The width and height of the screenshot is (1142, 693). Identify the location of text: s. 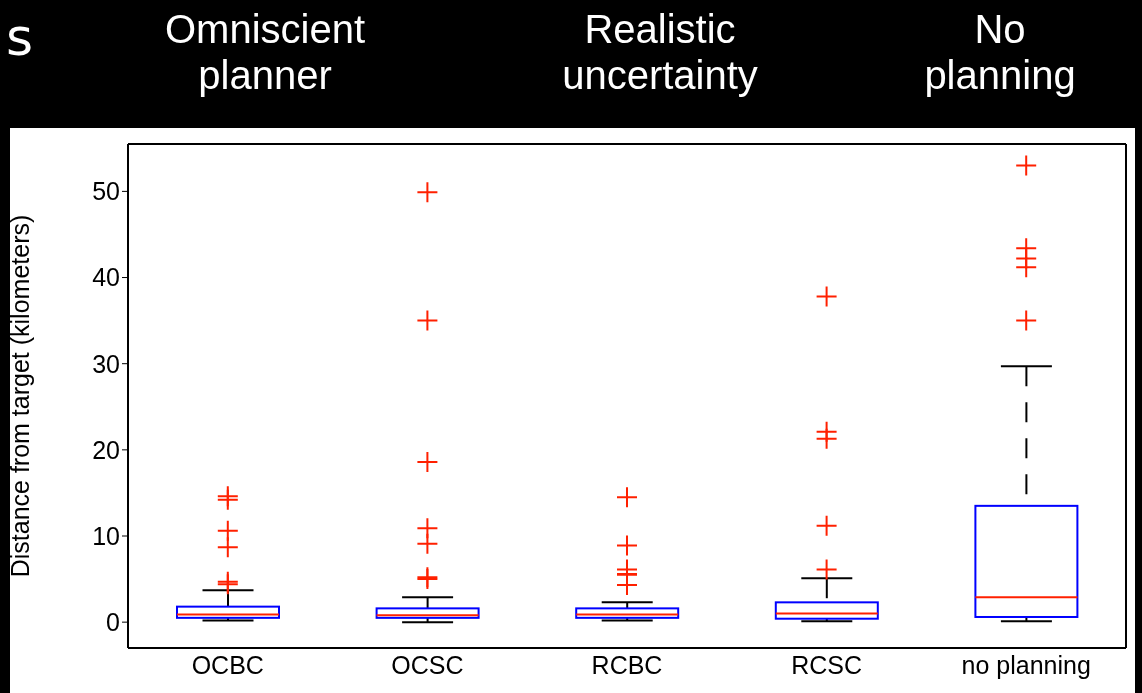
(20, 37).